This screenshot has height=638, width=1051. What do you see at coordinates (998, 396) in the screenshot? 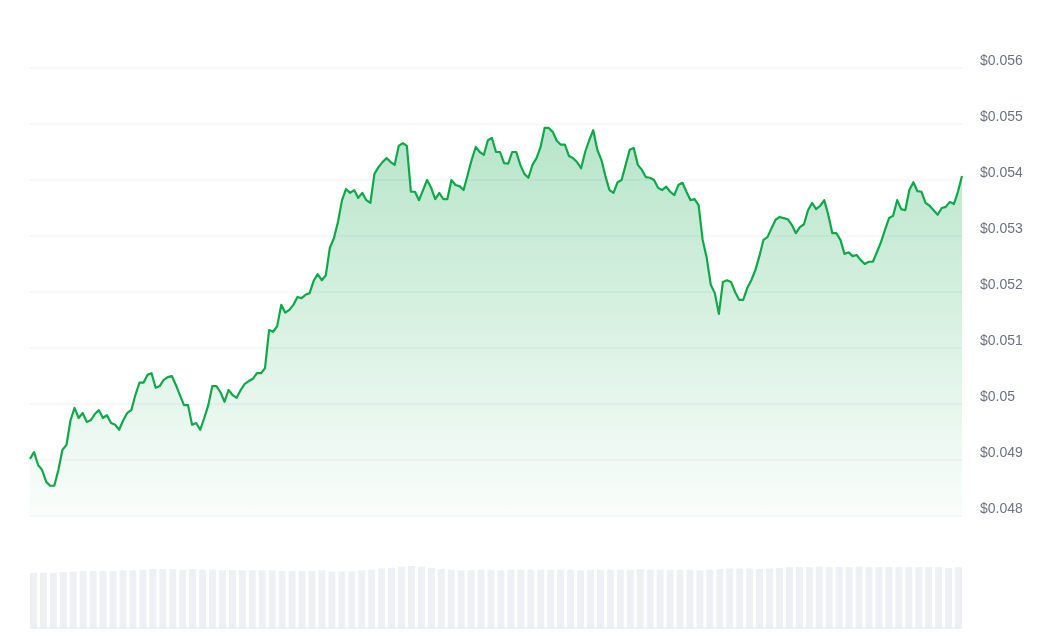
I see `y-tick-label: $0.05` at bounding box center [998, 396].